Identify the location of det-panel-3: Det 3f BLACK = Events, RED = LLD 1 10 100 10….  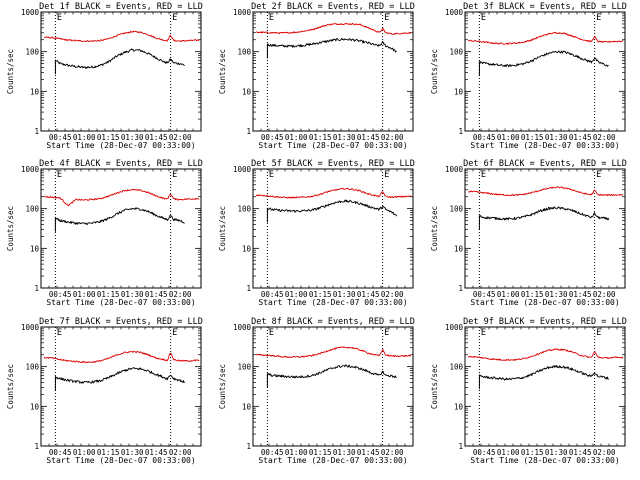
(528, 76).